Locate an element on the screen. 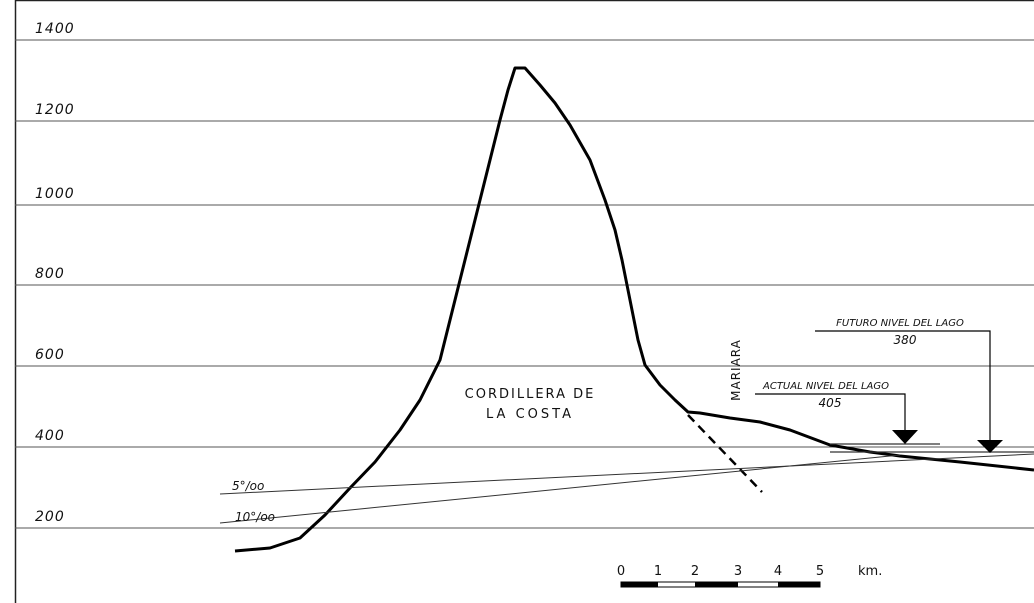 Image resolution: width=1034 pixels, height=603 pixels. future-level-label: FUTURO NIVEL DEL LAGO is located at coordinates (900, 323).